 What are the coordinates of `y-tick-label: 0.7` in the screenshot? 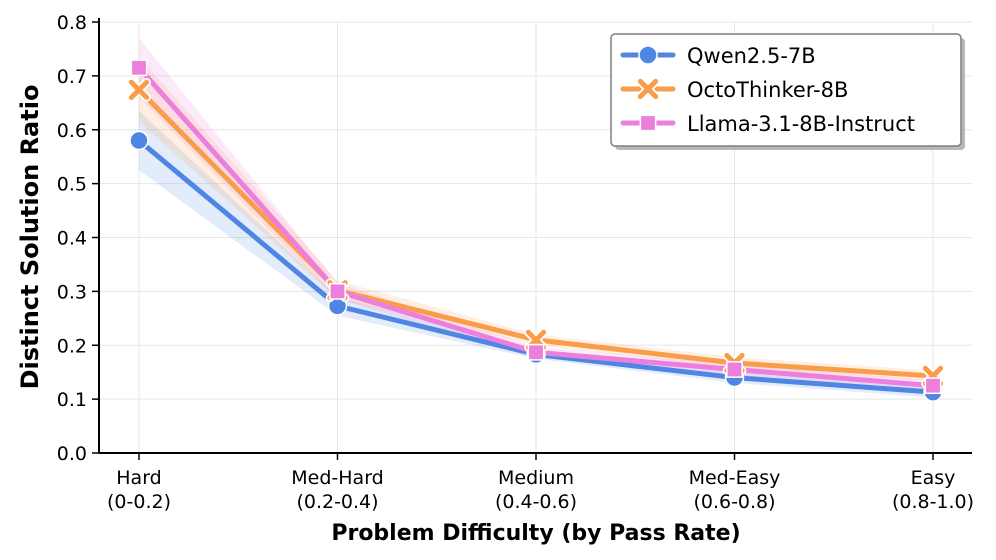 It's located at (72, 77).